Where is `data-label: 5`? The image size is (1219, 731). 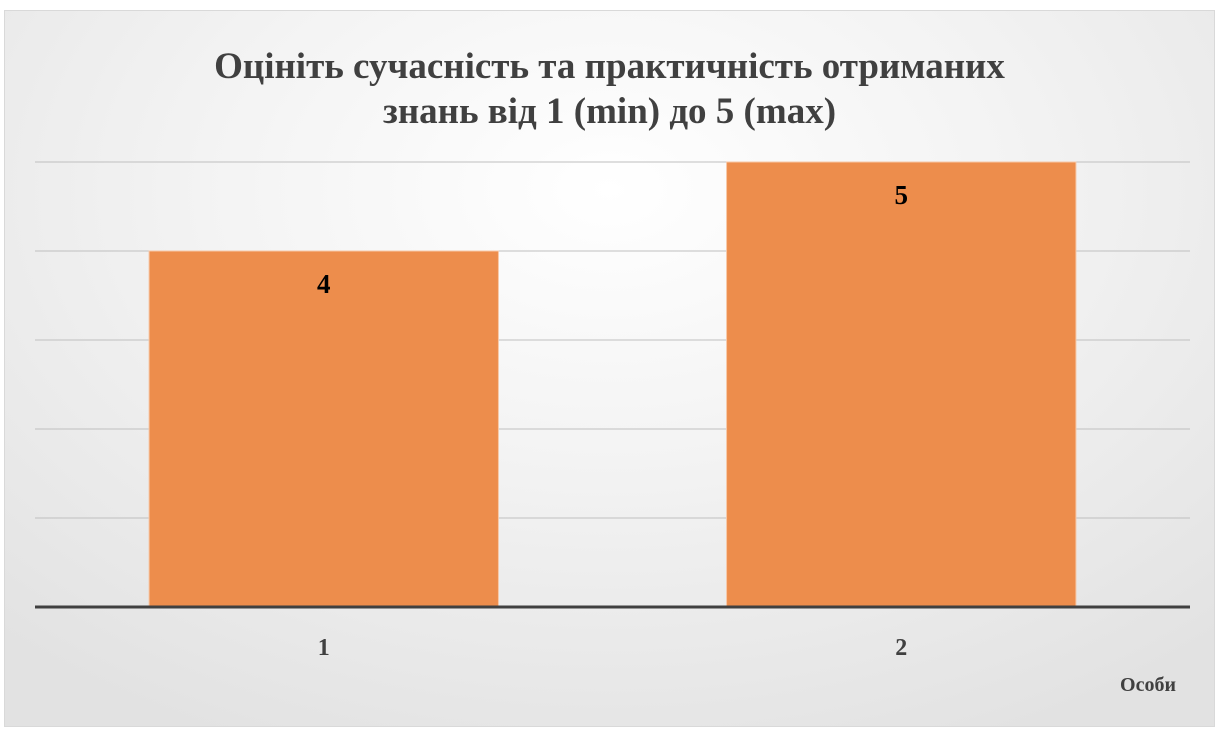 data-label: 5 is located at coordinates (902, 195).